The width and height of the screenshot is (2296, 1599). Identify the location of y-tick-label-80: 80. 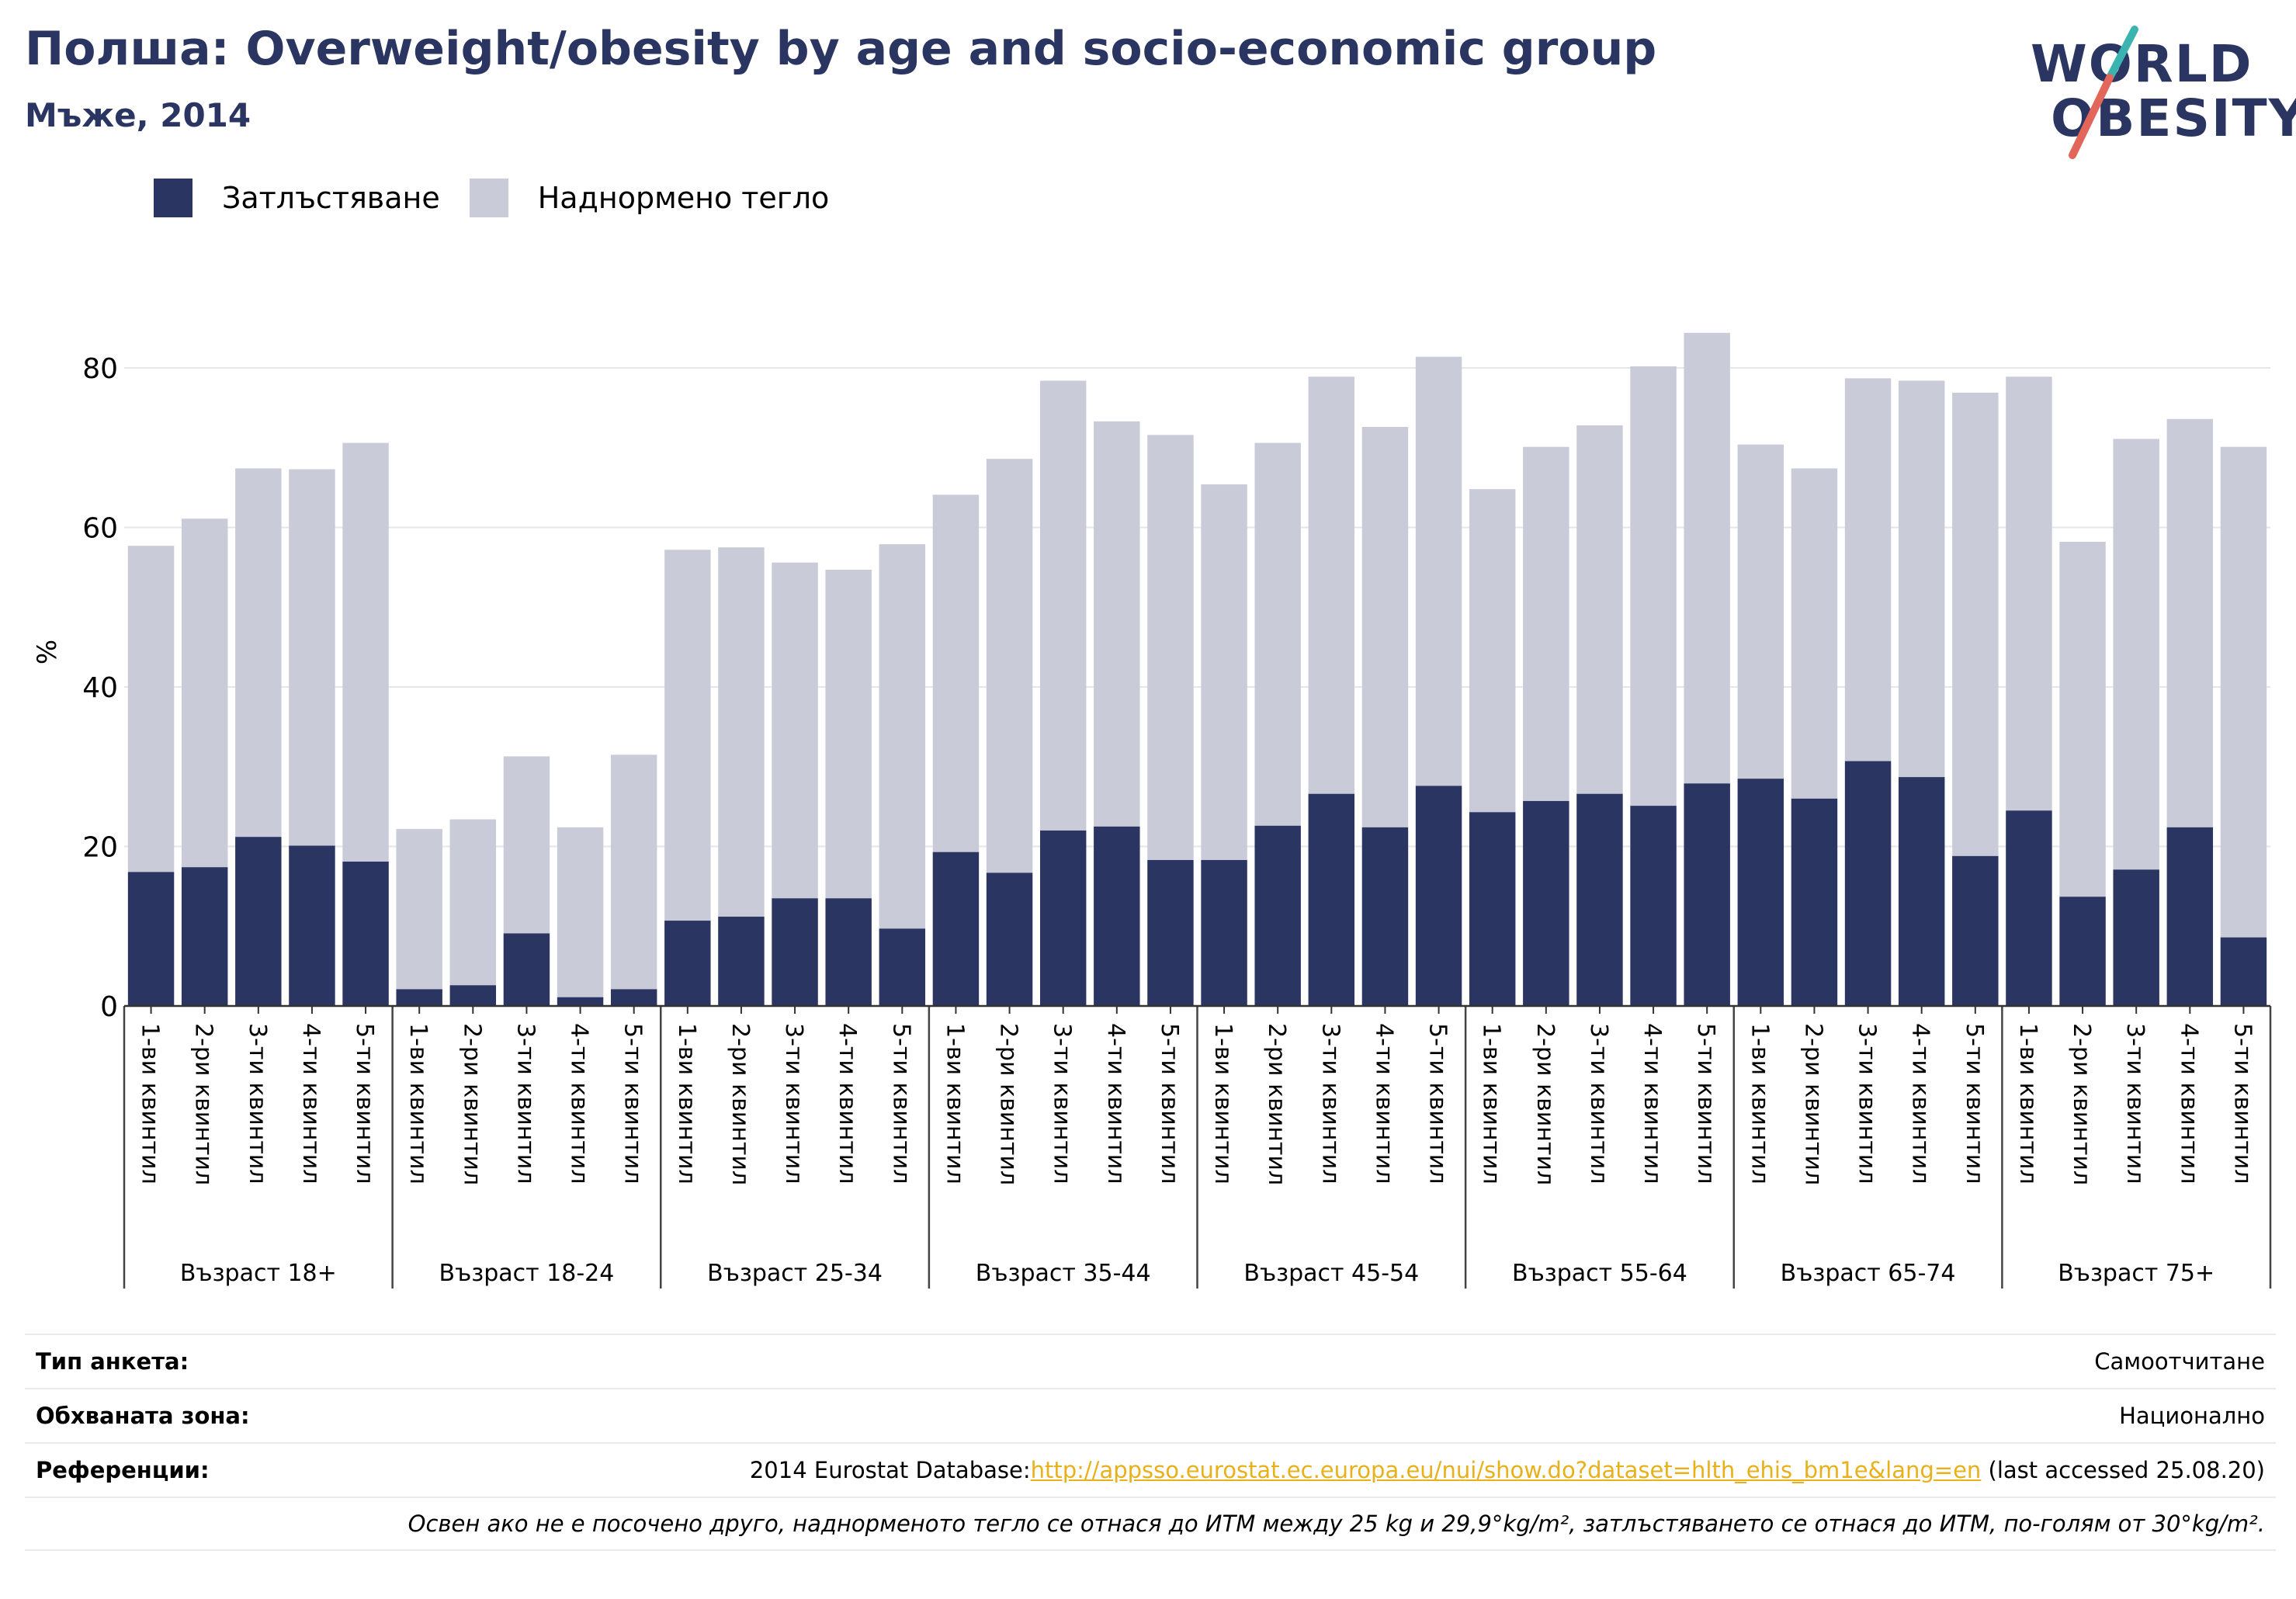
(100, 369).